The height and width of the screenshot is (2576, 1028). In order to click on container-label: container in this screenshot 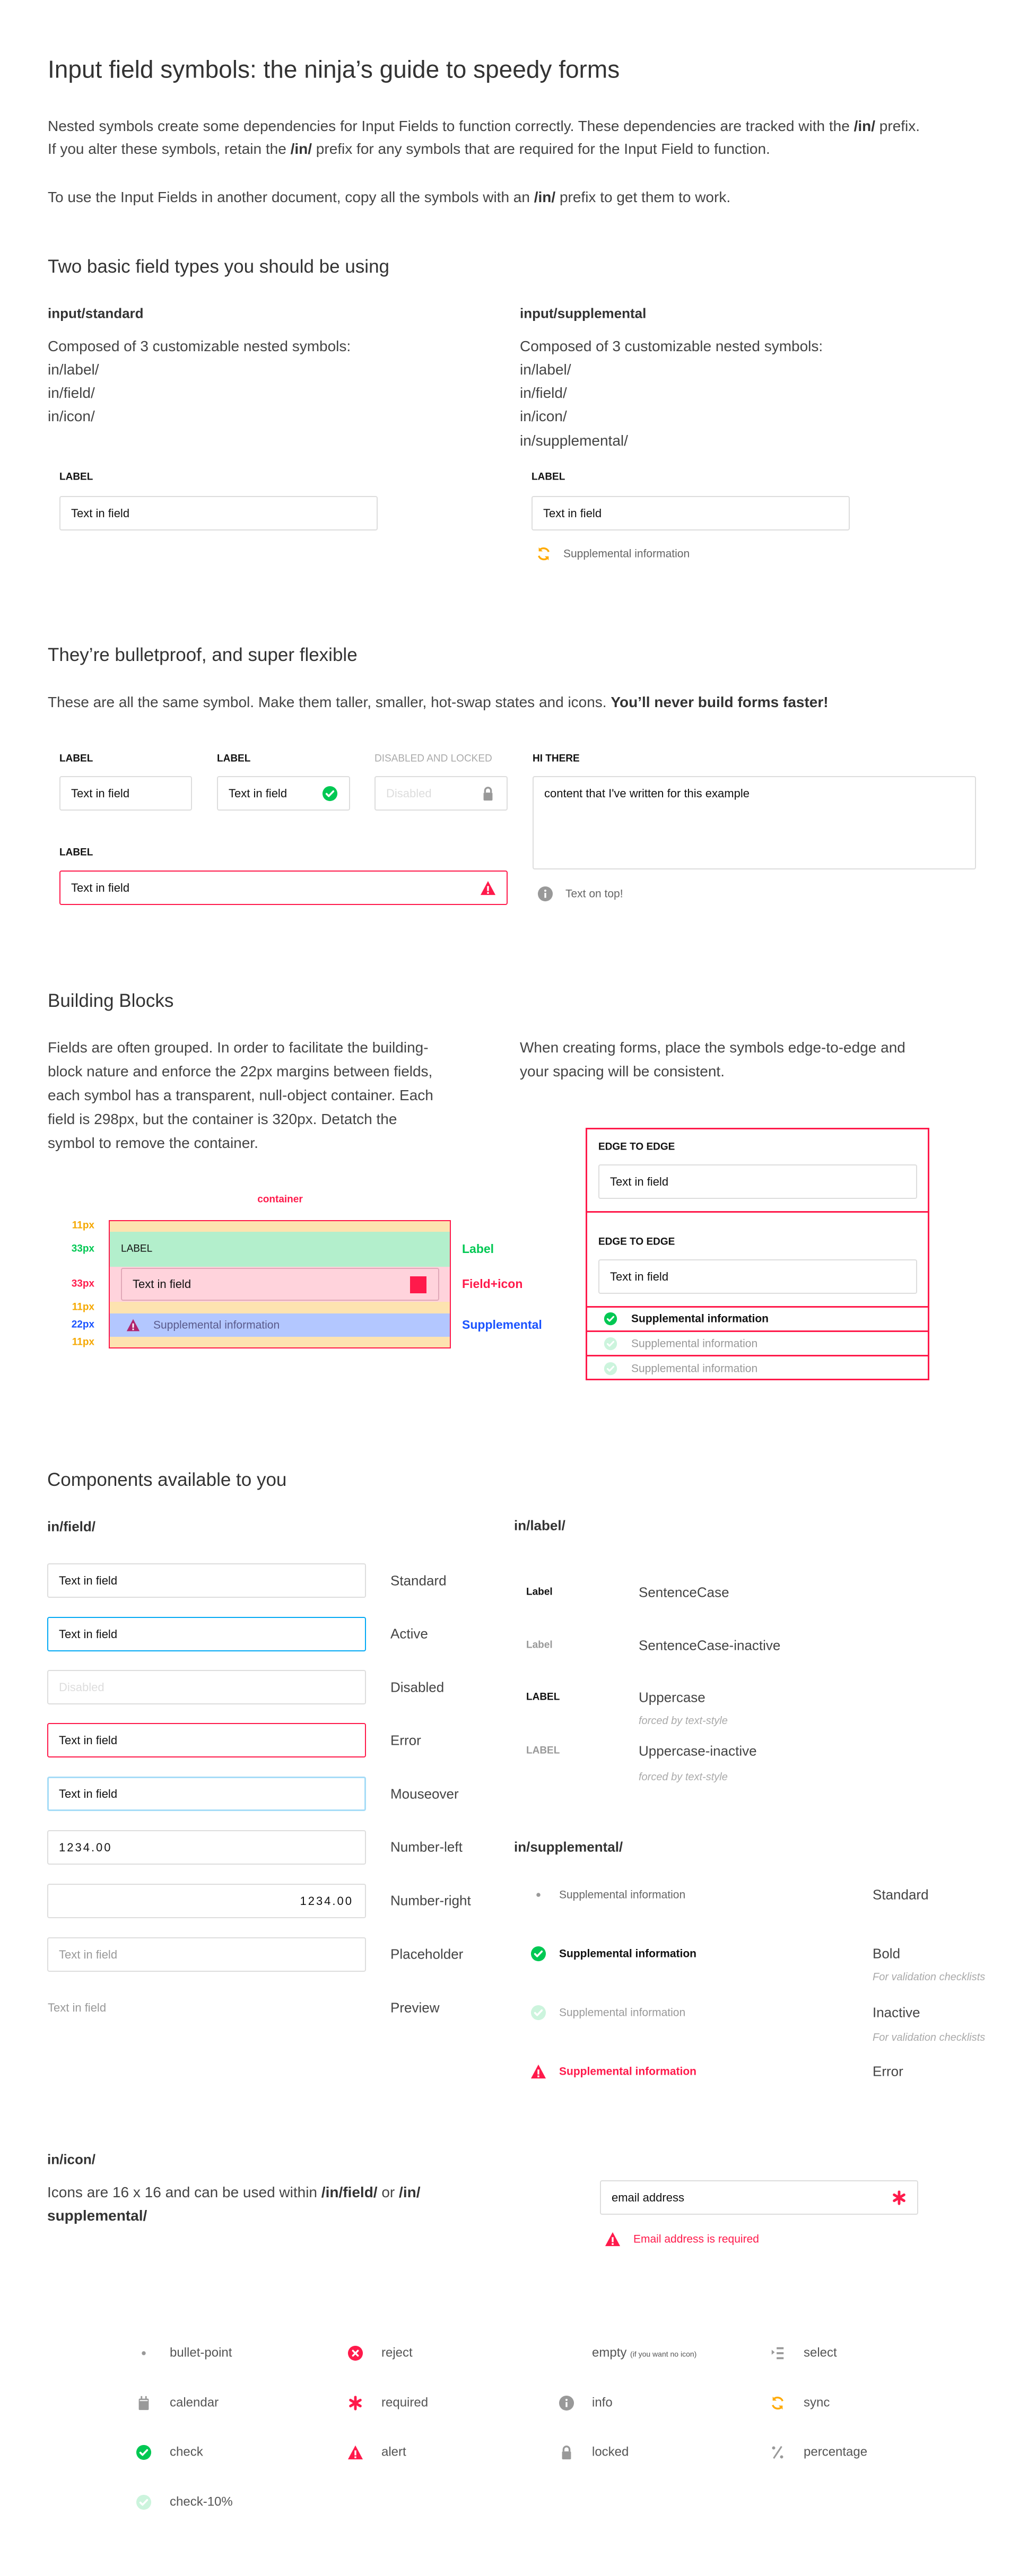, I will do `click(280, 1199)`.